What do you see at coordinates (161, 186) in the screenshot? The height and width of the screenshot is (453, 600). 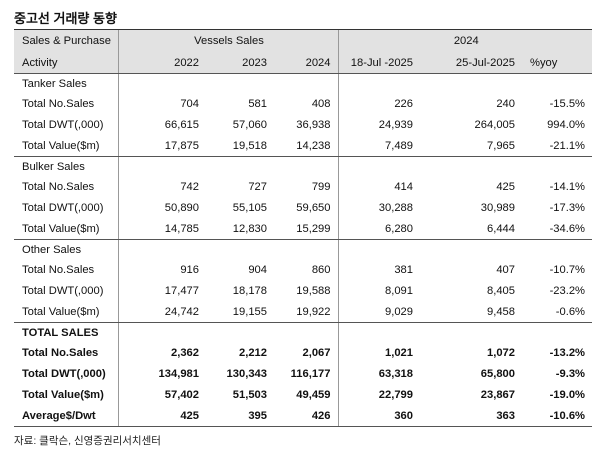 I see `table-cell: 742` at bounding box center [161, 186].